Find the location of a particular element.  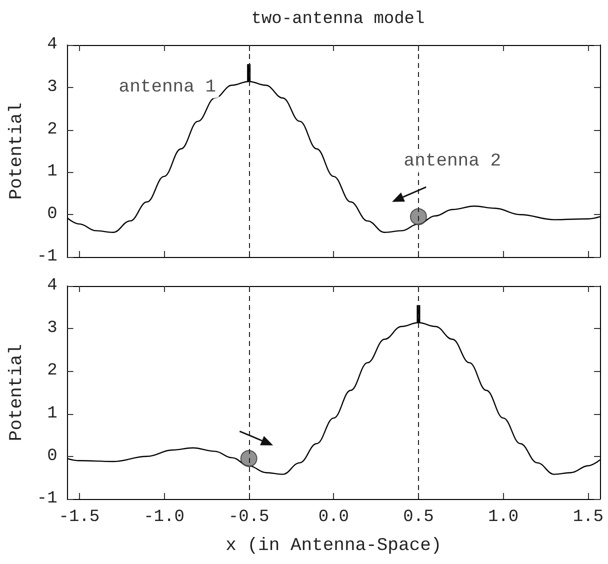

annotation: antenna 1 is located at coordinates (167, 87).